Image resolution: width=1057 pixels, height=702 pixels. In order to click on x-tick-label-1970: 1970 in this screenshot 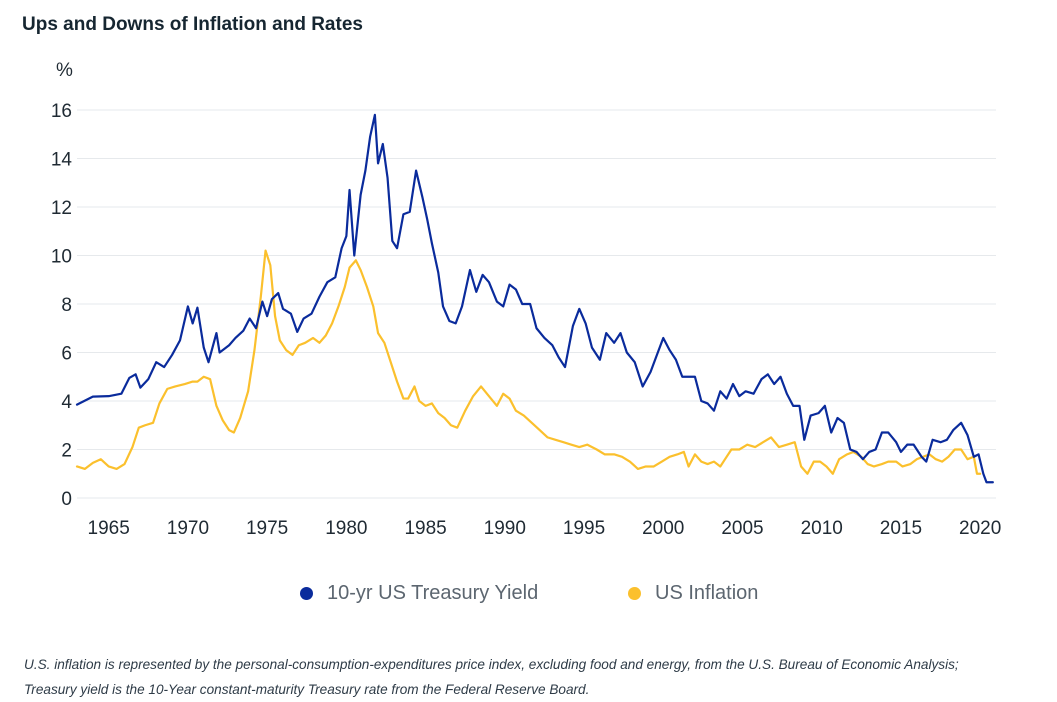, I will do `click(188, 528)`.